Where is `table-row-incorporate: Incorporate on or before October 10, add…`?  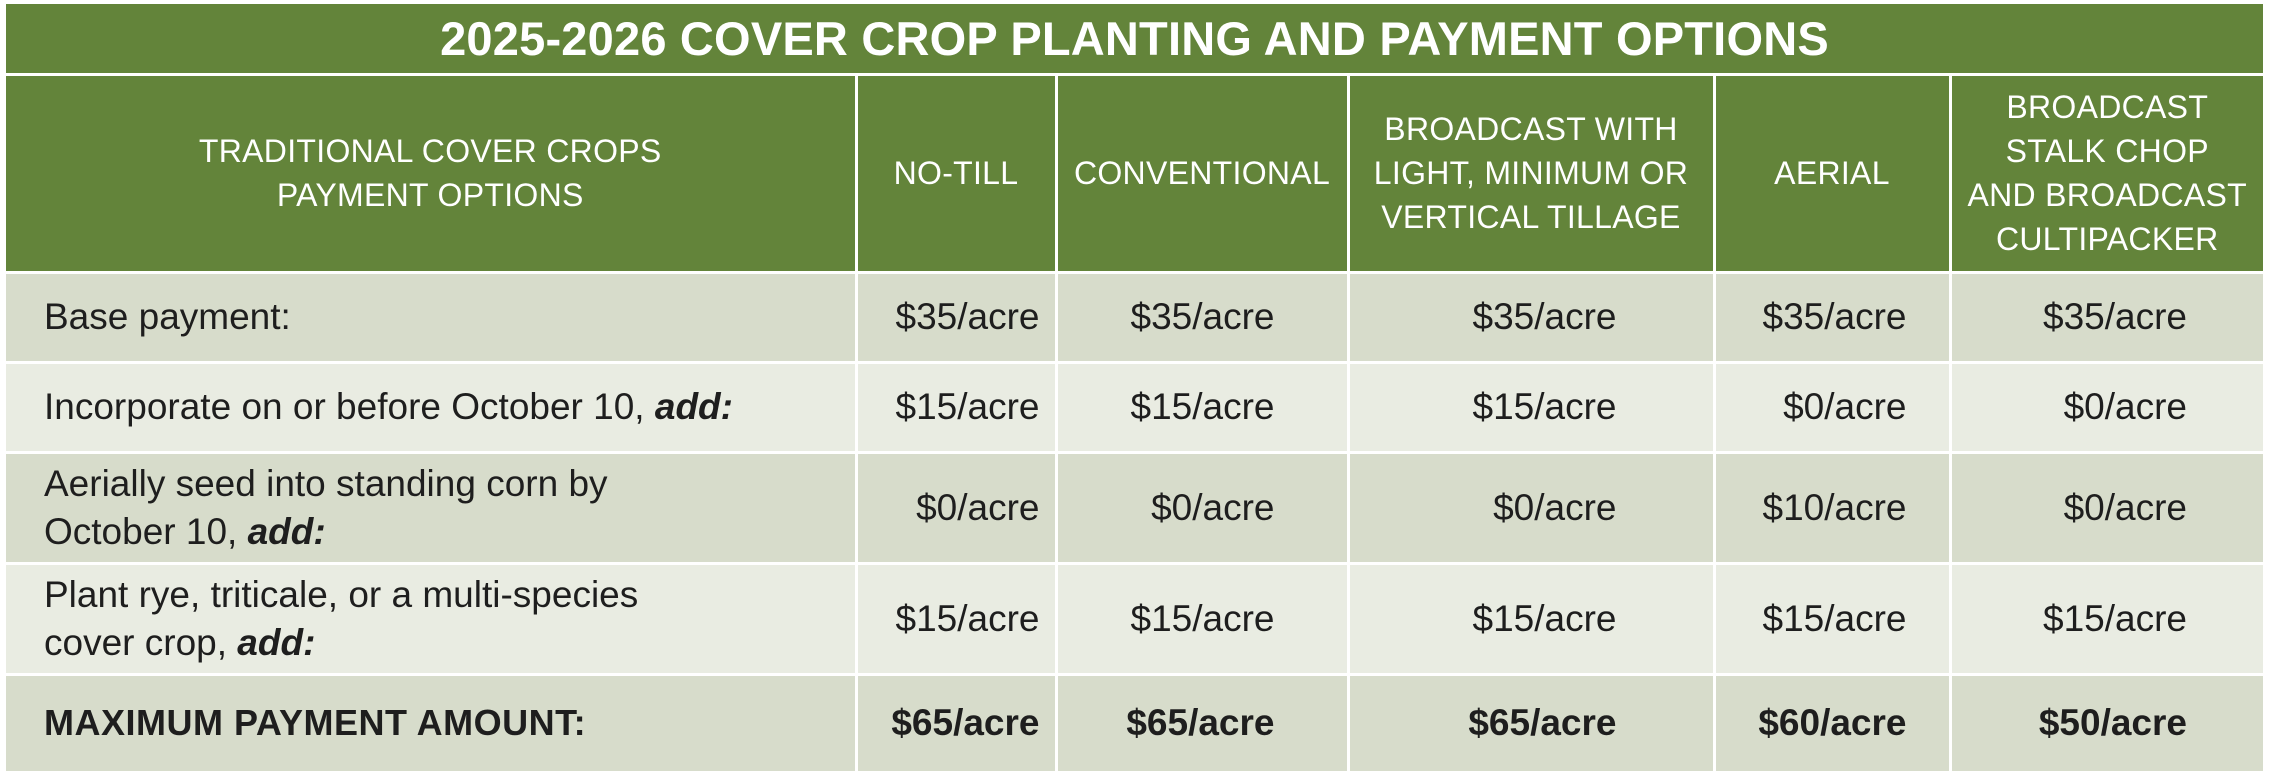
table-row-incorporate: Incorporate on or before October 10, add… is located at coordinates (1134, 407).